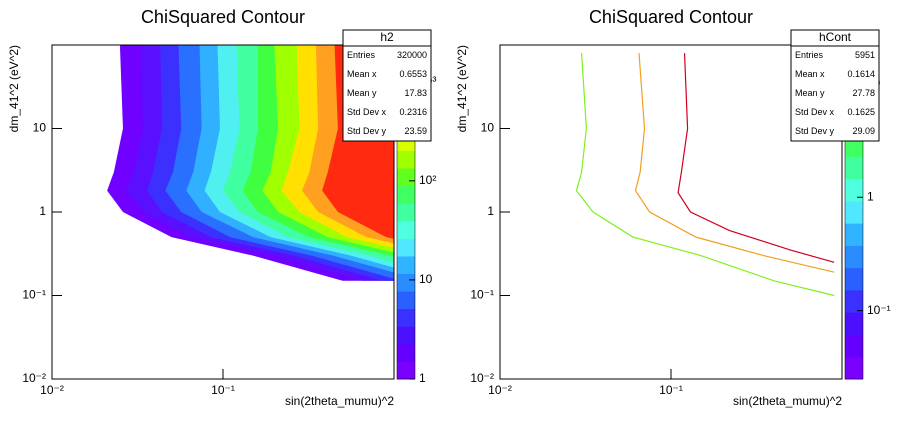 The width and height of the screenshot is (898, 430). I want to click on stats-value: 0.6553, so click(413, 74).